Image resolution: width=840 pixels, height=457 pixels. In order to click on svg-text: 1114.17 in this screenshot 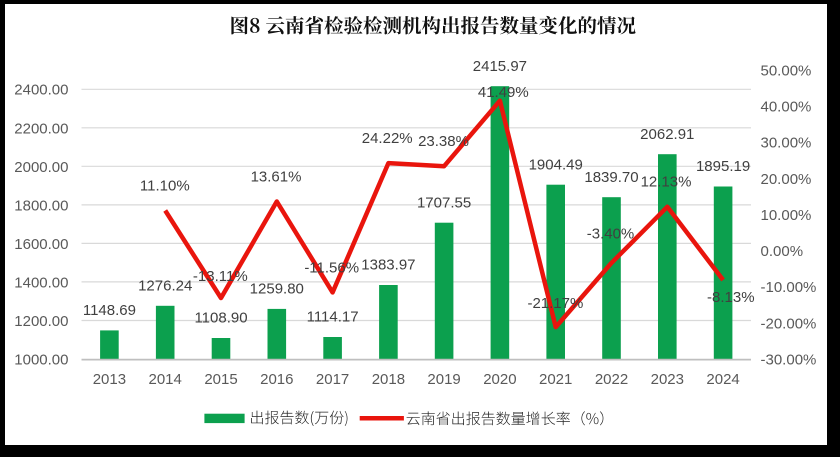, I will do `click(333, 317)`.